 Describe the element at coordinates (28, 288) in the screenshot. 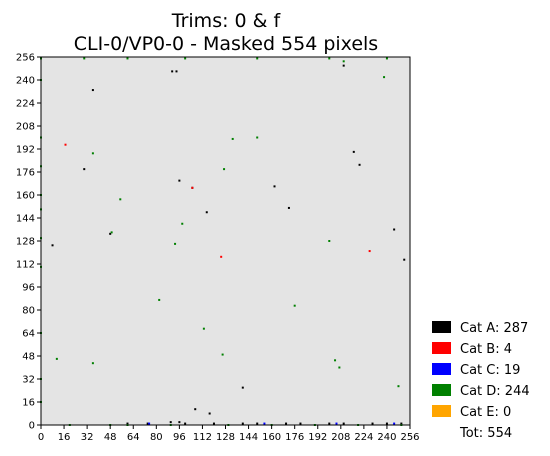

I see `y-tick-label-6: 96` at that location.